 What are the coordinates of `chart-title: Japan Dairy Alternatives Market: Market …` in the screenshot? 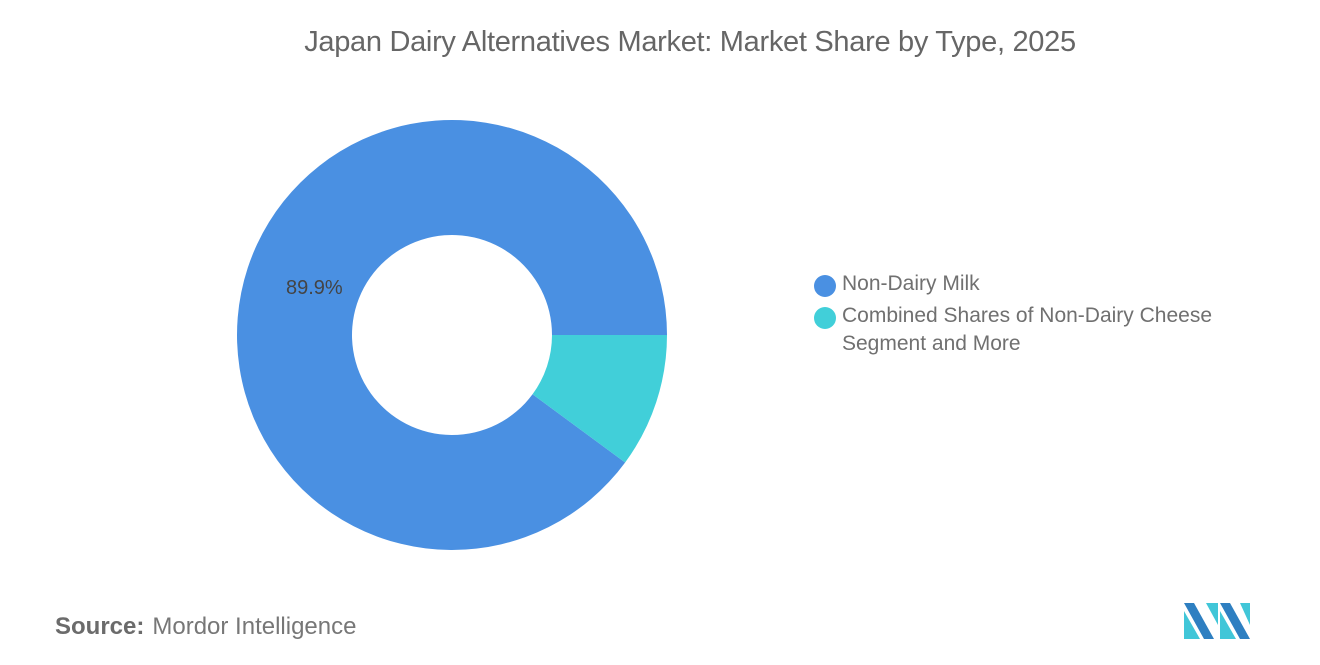 It's located at (690, 42).